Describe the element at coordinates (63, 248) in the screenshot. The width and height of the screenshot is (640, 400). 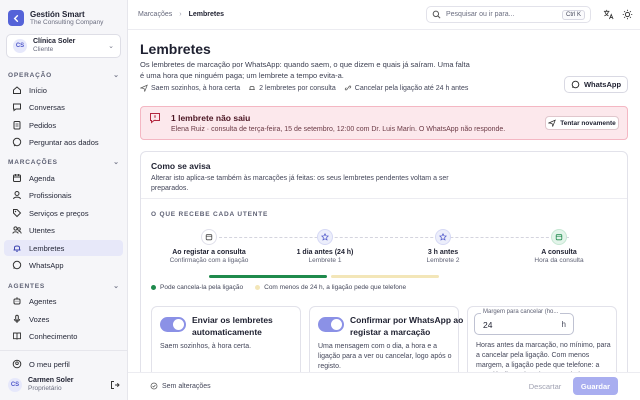
I see `sidebar-item-lembretes: Lembretes` at that location.